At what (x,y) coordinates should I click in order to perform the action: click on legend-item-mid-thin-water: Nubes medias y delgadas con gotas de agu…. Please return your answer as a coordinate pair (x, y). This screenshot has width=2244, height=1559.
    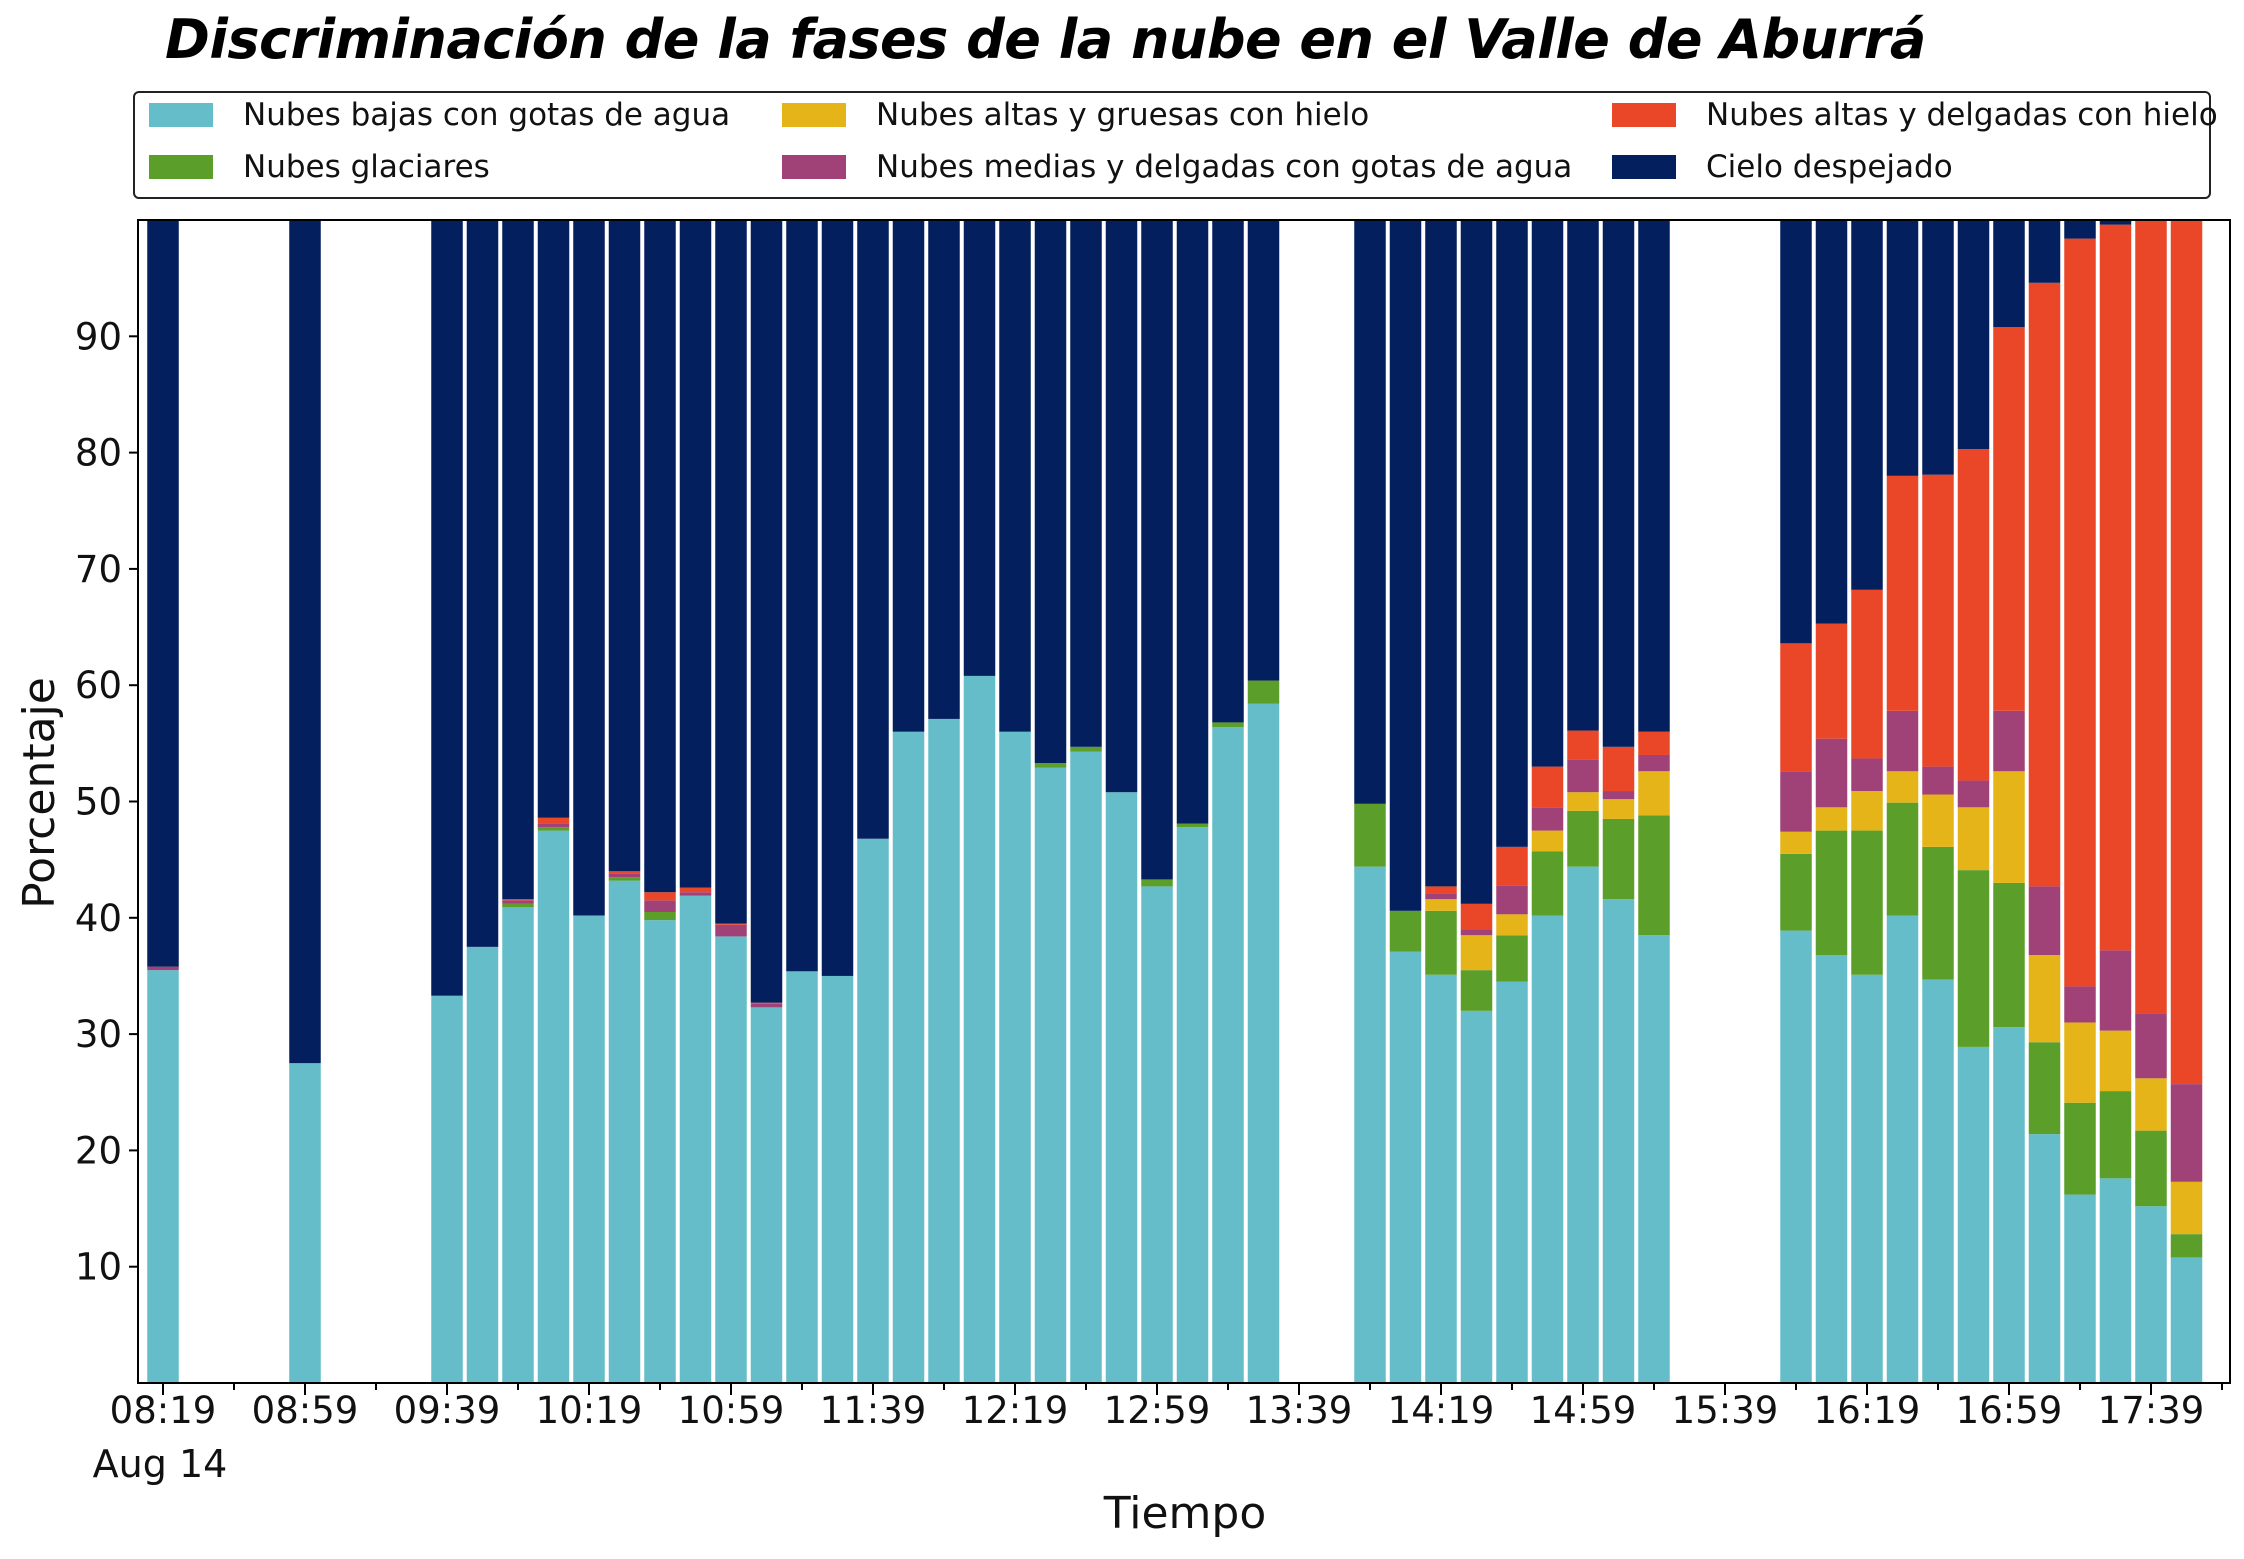
    Looking at the image, I should click on (1177, 167).